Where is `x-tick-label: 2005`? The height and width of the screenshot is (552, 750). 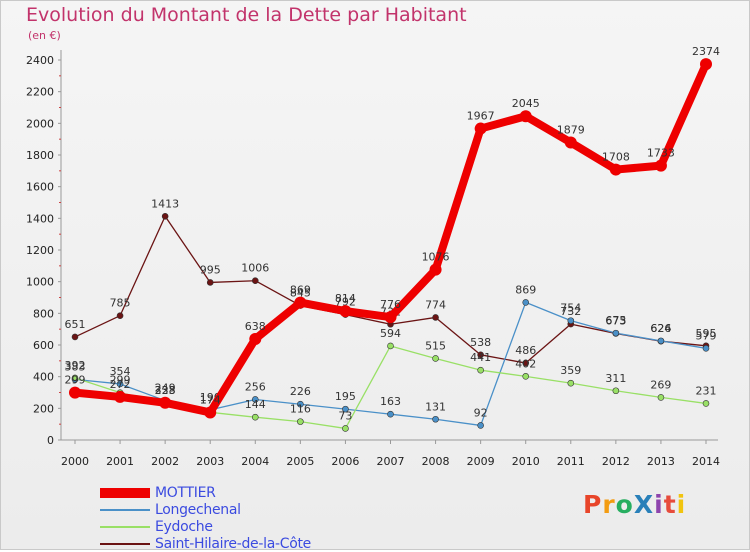
x-tick-label: 2005 is located at coordinates (300, 461).